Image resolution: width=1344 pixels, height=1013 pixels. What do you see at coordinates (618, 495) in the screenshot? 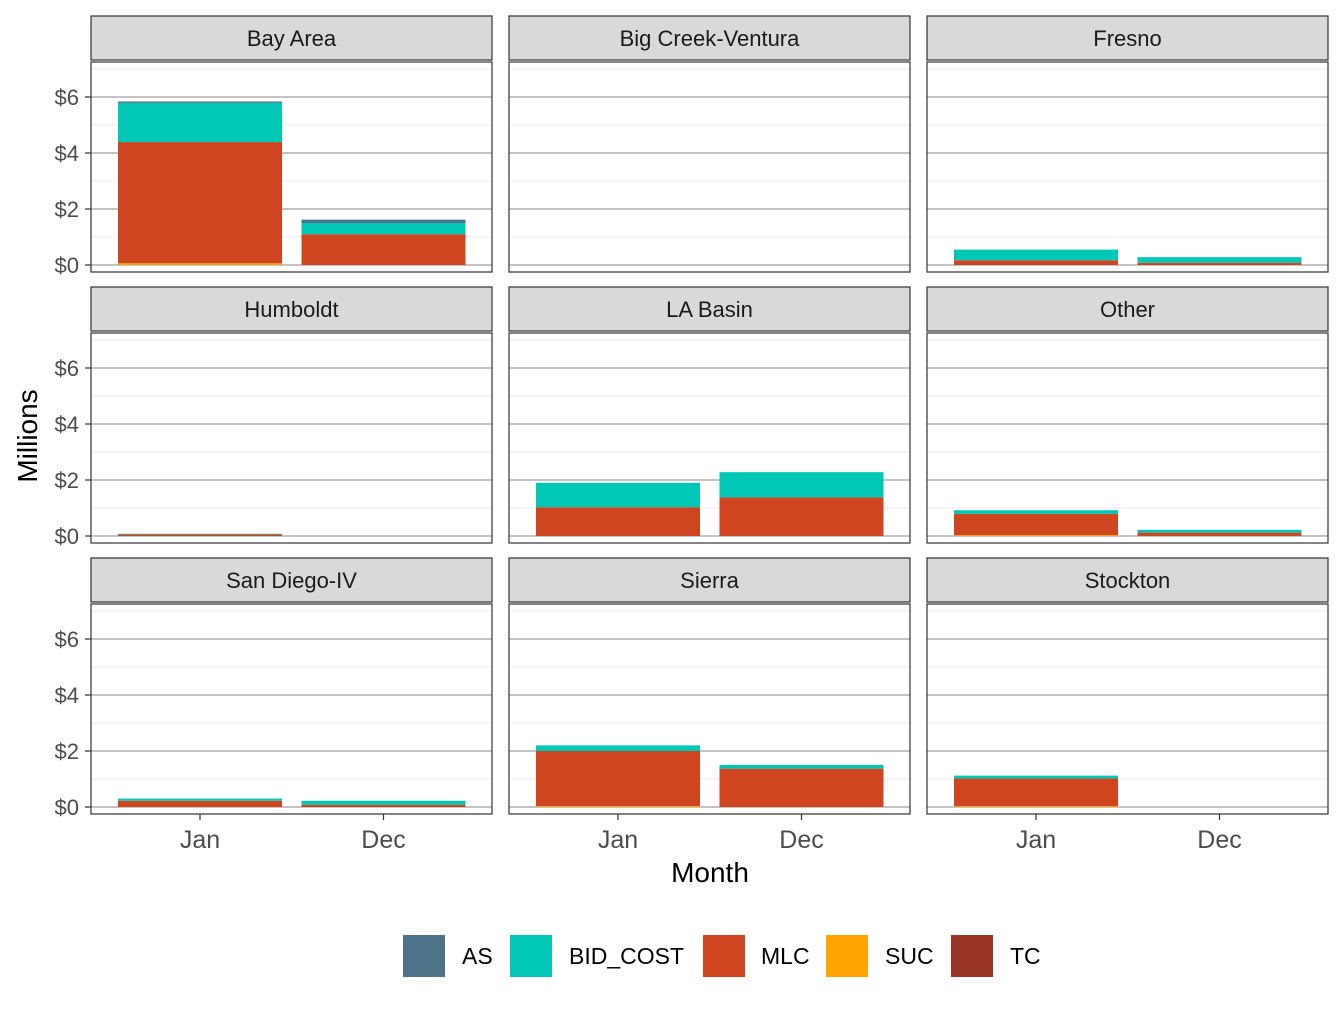
I see `bar-la-basin-jan-bid-cost` at bounding box center [618, 495].